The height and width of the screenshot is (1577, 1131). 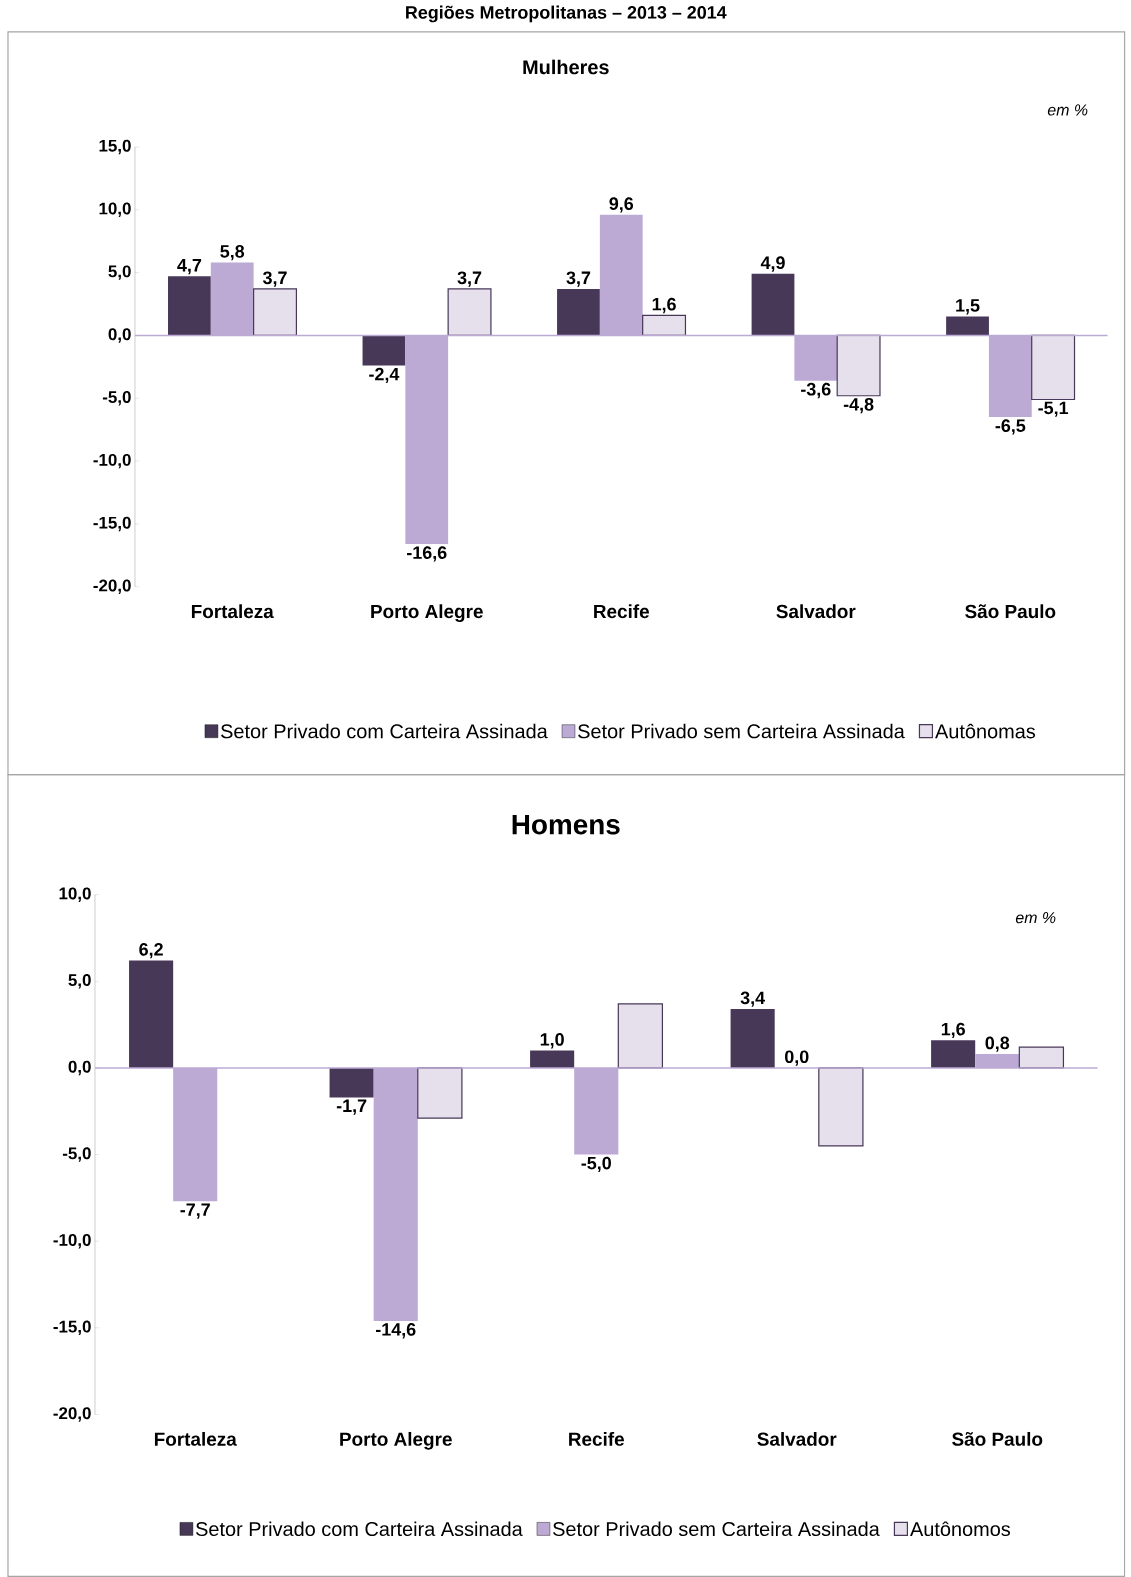 I want to click on data-label: -4,8, so click(x=859, y=405).